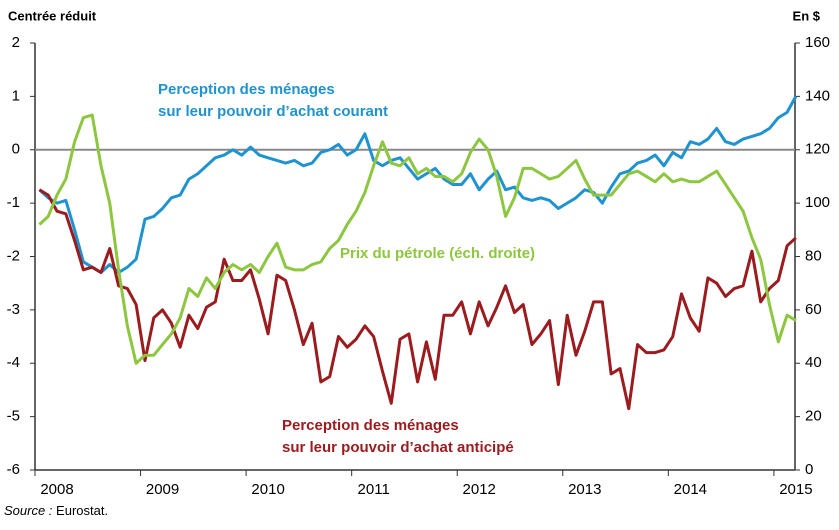 The image size is (839, 530). What do you see at coordinates (13, 416) in the screenshot?
I see `y-tick-label: -5` at bounding box center [13, 416].